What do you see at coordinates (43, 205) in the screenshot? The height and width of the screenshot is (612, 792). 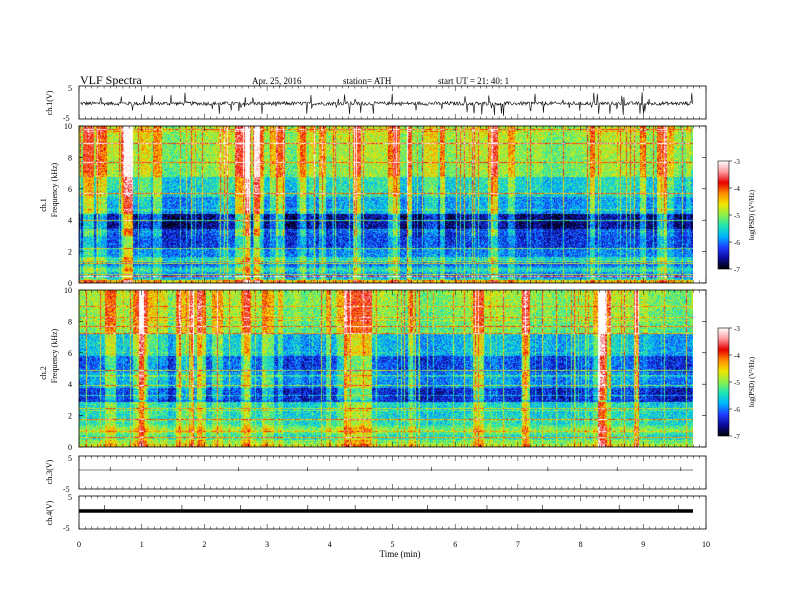 I see `ch1-channel-label: ch.1` at bounding box center [43, 205].